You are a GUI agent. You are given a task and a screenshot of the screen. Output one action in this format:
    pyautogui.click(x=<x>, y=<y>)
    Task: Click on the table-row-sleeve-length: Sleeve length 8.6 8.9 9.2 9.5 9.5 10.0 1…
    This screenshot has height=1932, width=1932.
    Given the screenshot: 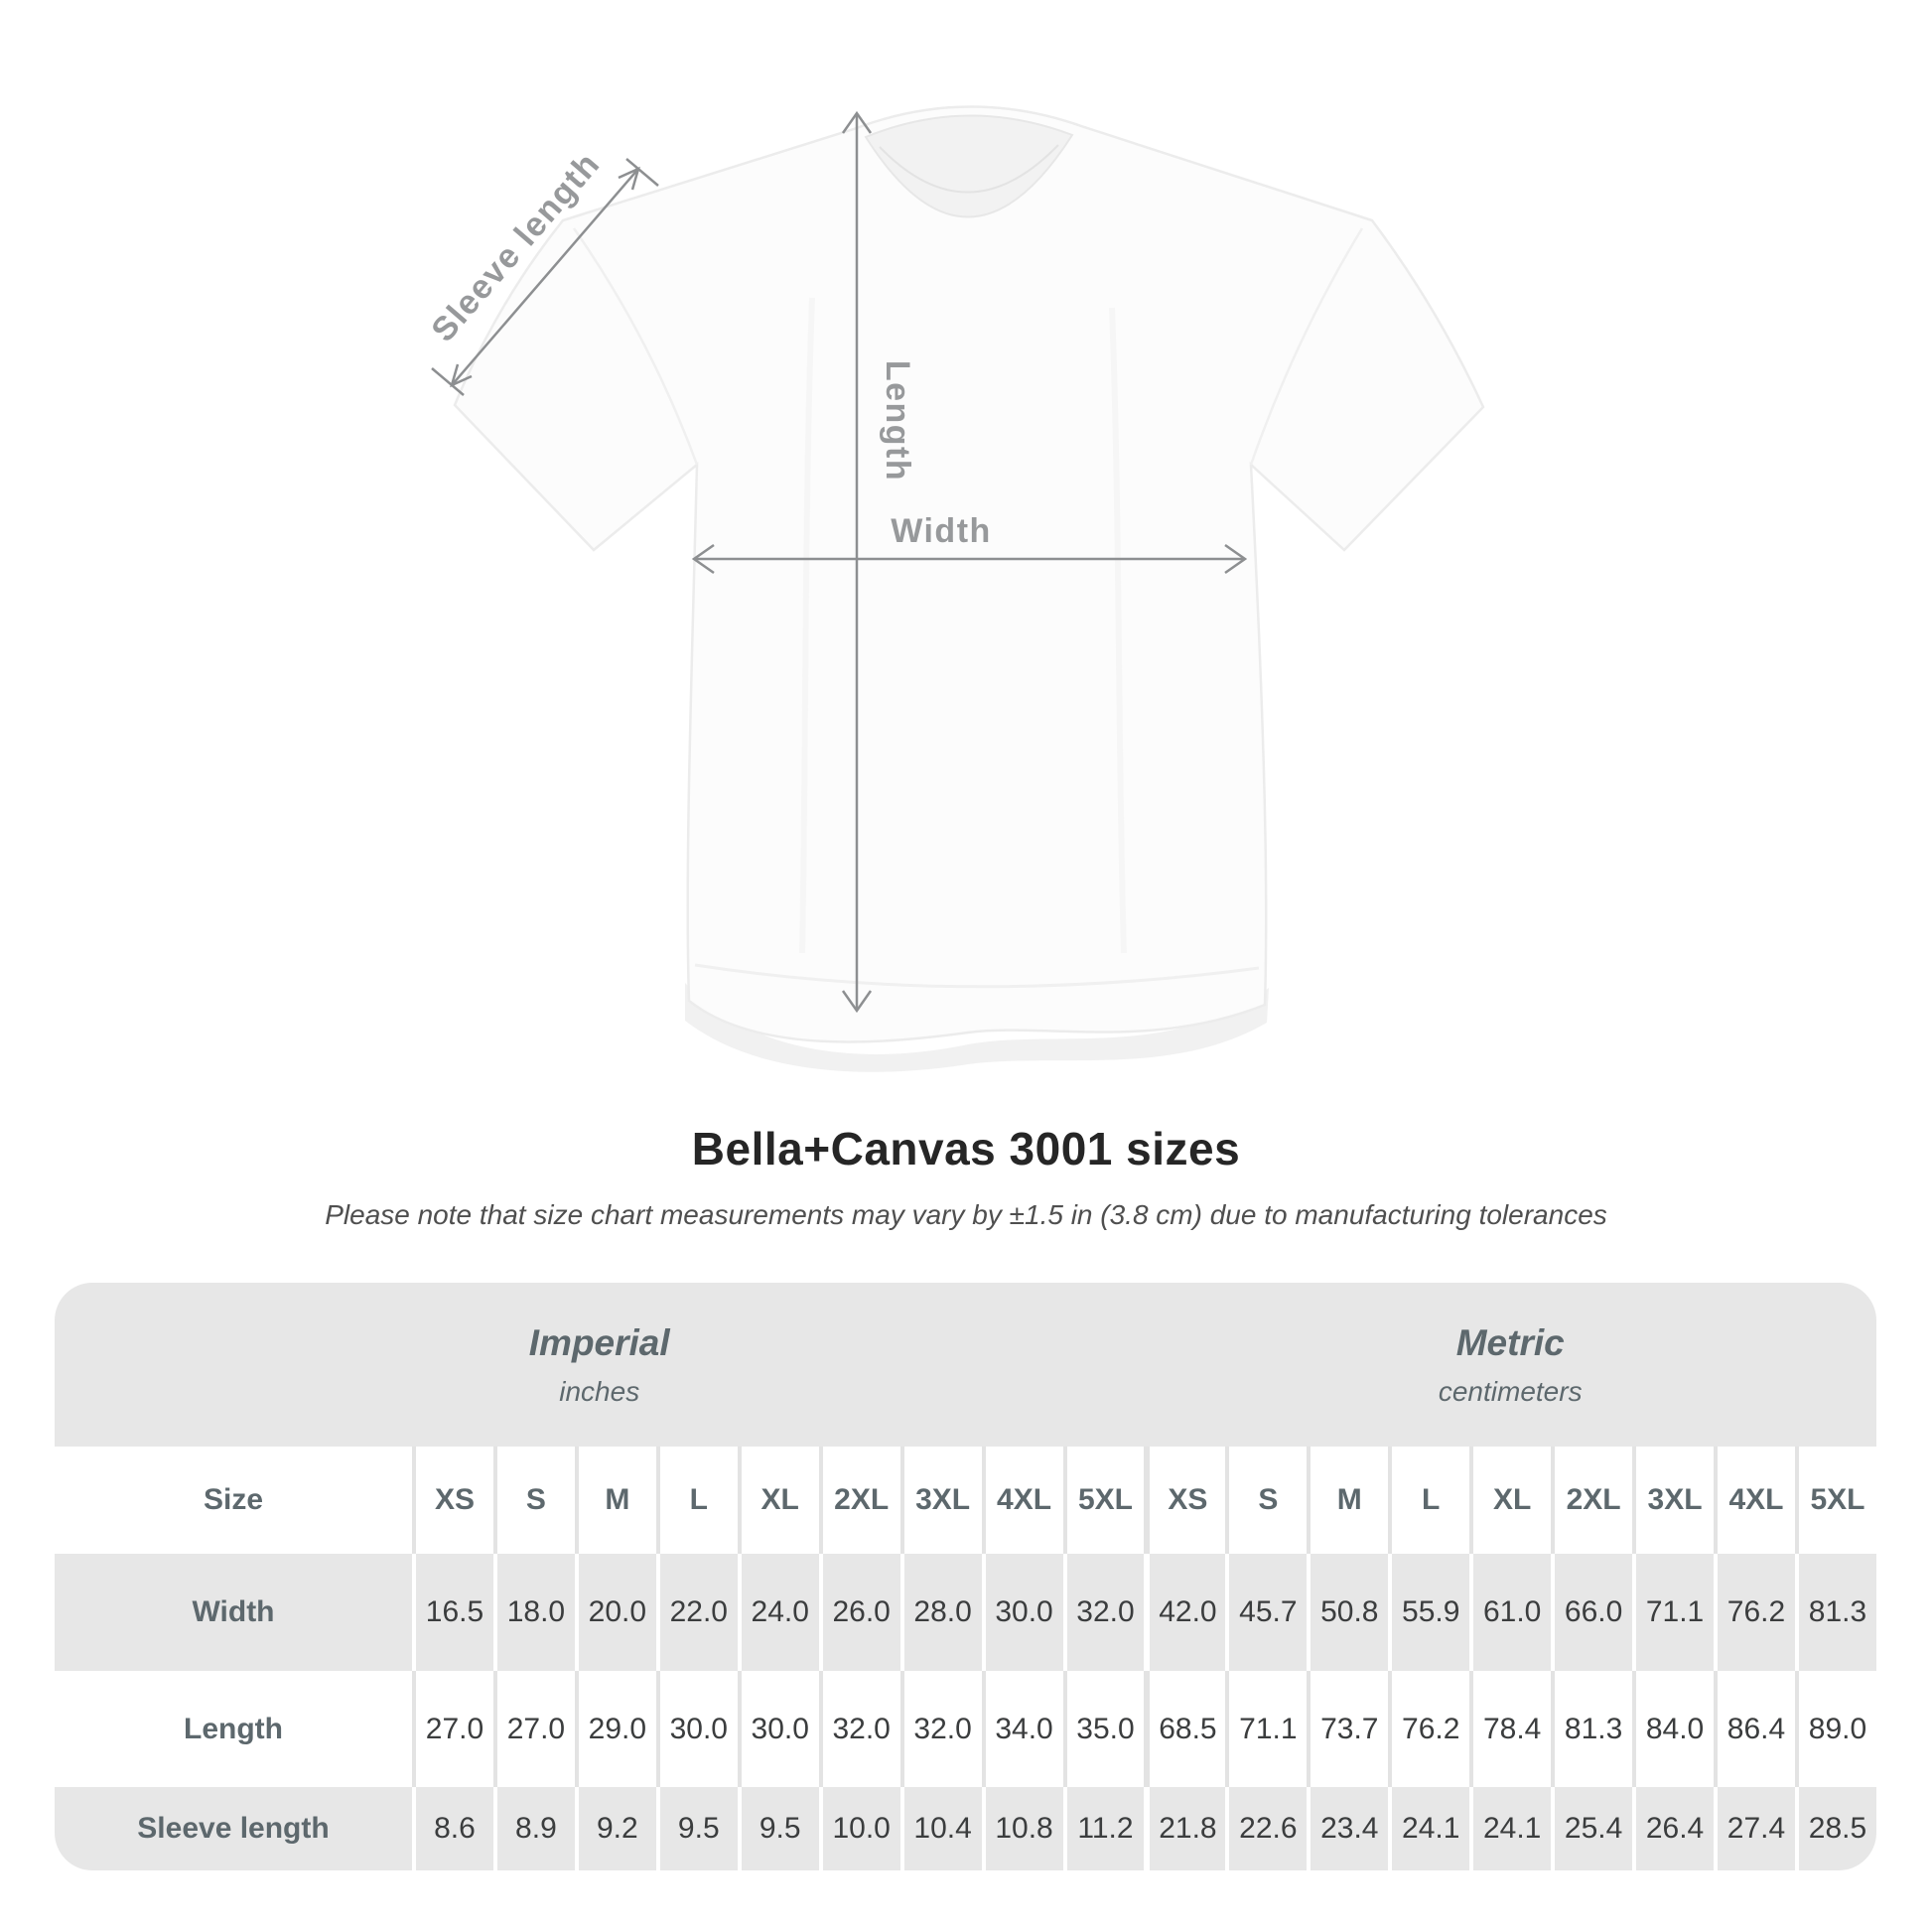 What is the action you would take?
    pyautogui.click(x=966, y=1828)
    